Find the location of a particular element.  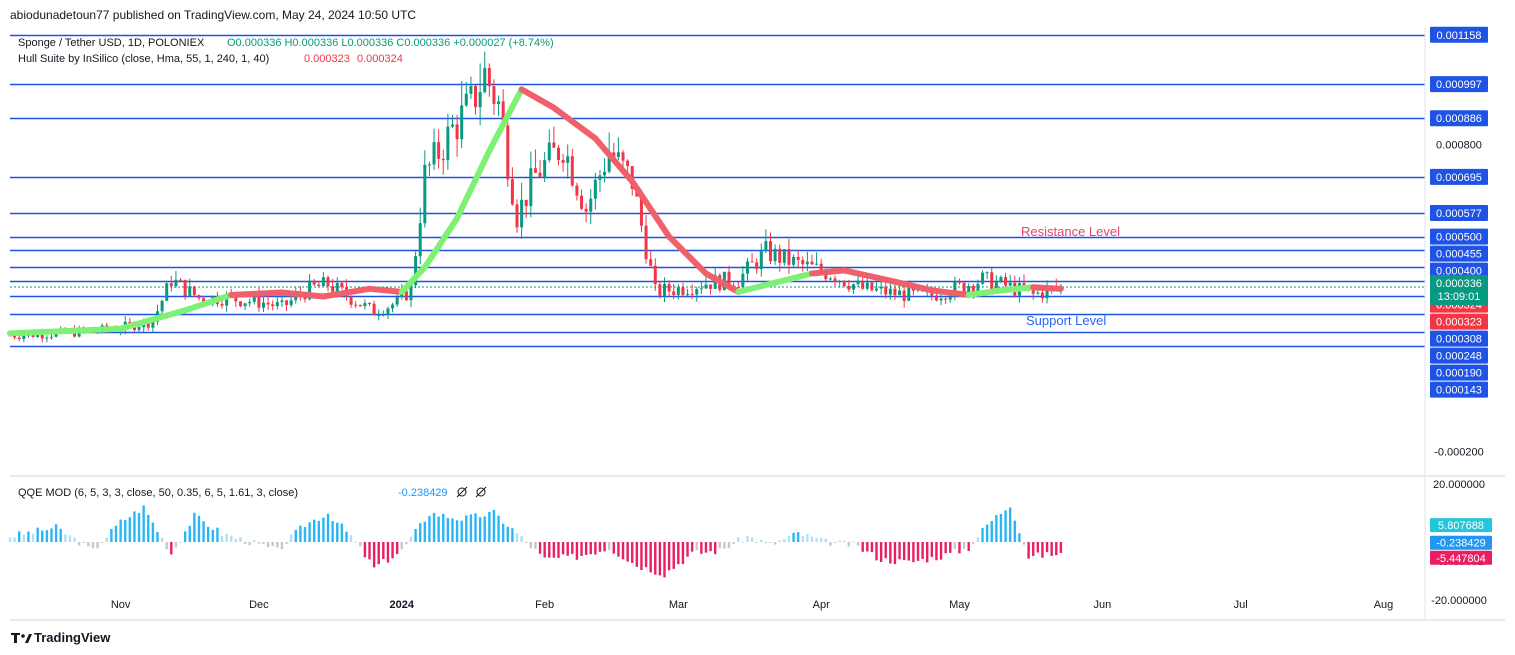

time-tick-label: Mar is located at coordinates (678, 605).